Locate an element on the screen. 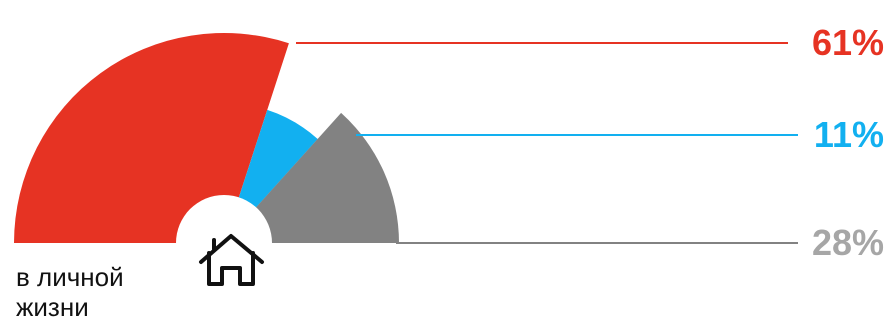 The width and height of the screenshot is (892, 324). value-labels: 61% 11% 28% is located at coordinates (848, 142).